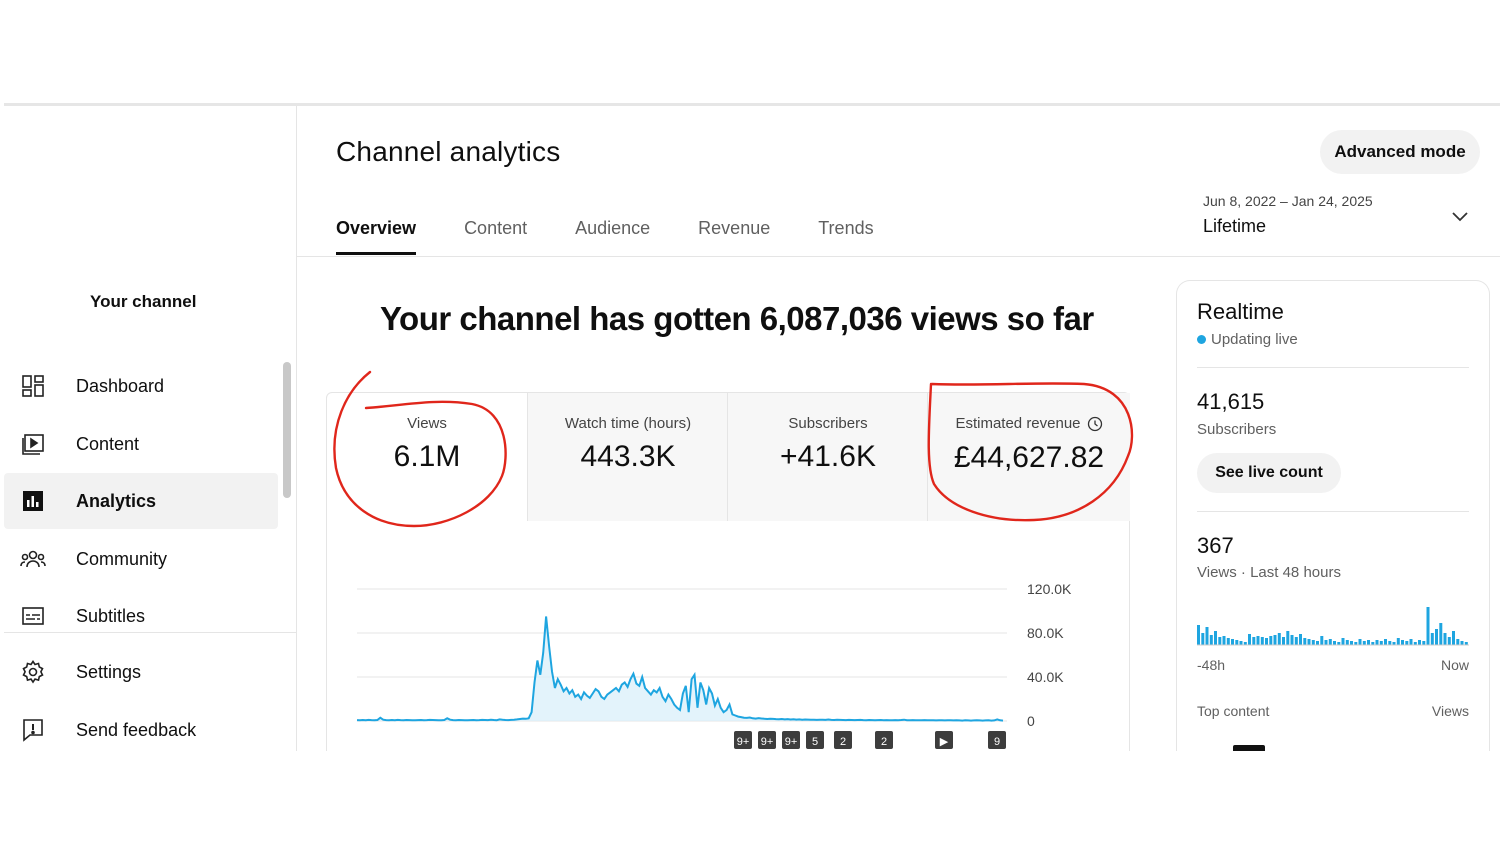 The width and height of the screenshot is (1500, 844). I want to click on sidebar-scrollbar, so click(287, 430).